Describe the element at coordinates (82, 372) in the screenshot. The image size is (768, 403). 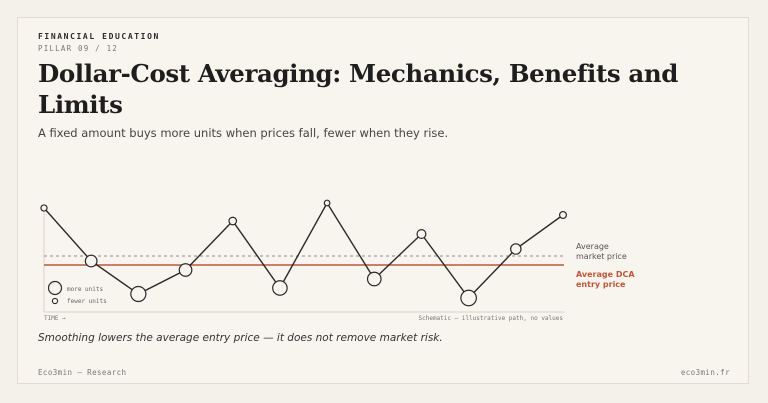
I see `footer-brand: Eco3min — Research` at that location.